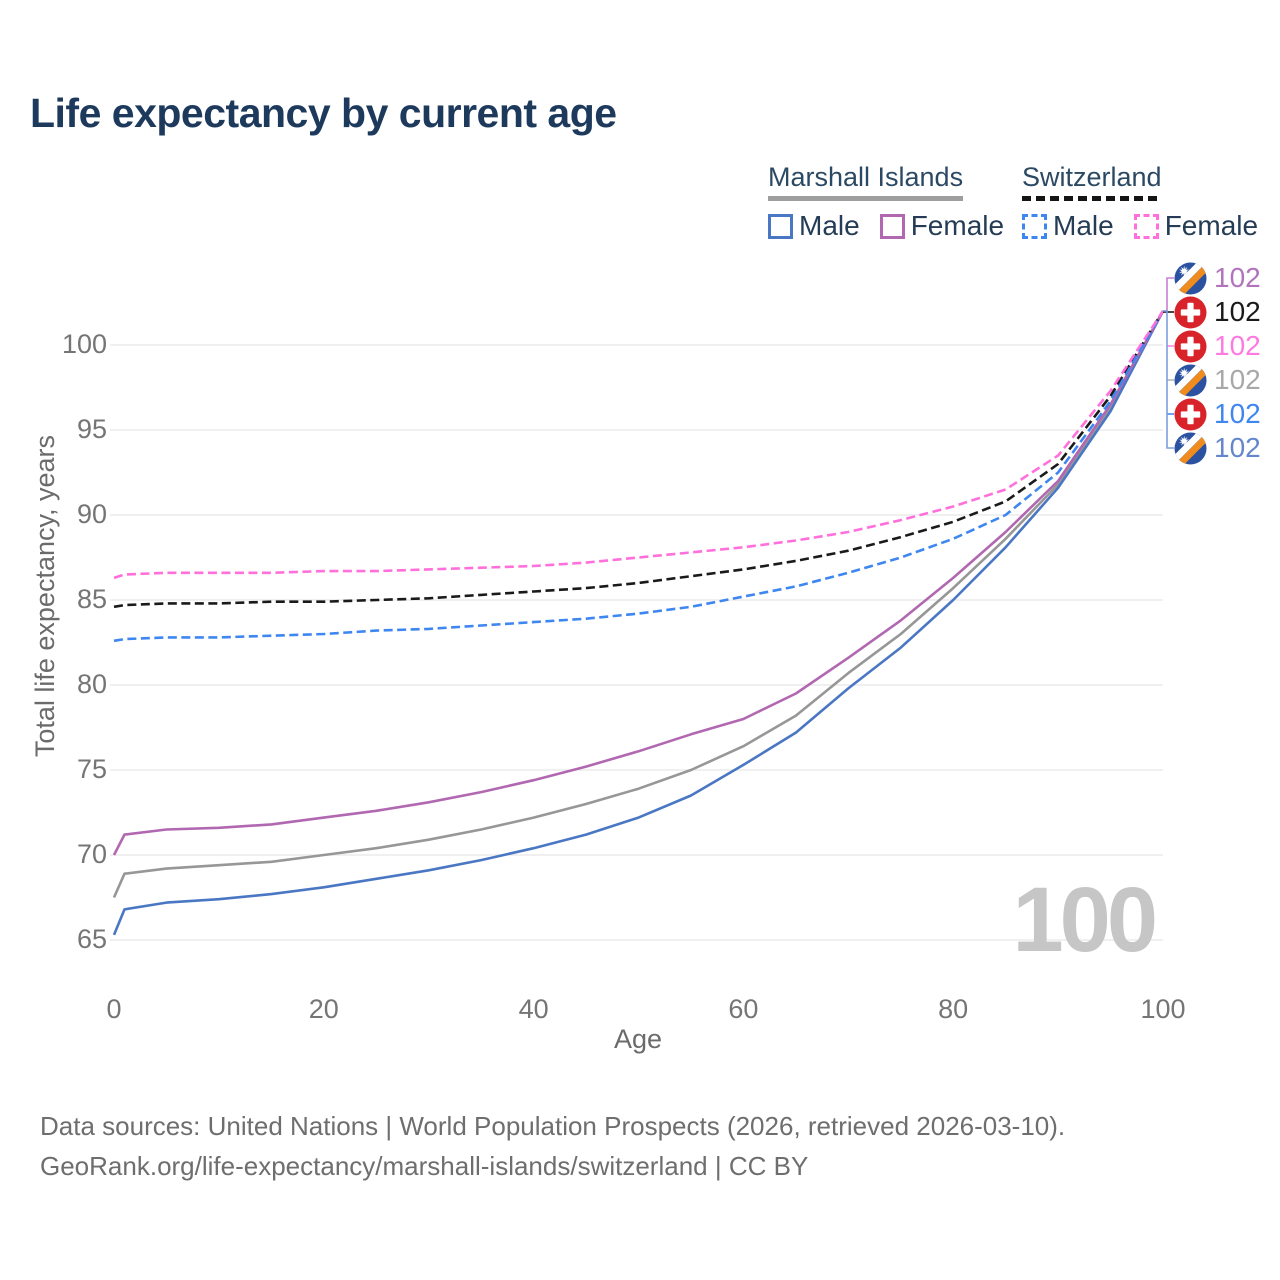  I want to click on y-tick-label: 100, so click(84, 344).